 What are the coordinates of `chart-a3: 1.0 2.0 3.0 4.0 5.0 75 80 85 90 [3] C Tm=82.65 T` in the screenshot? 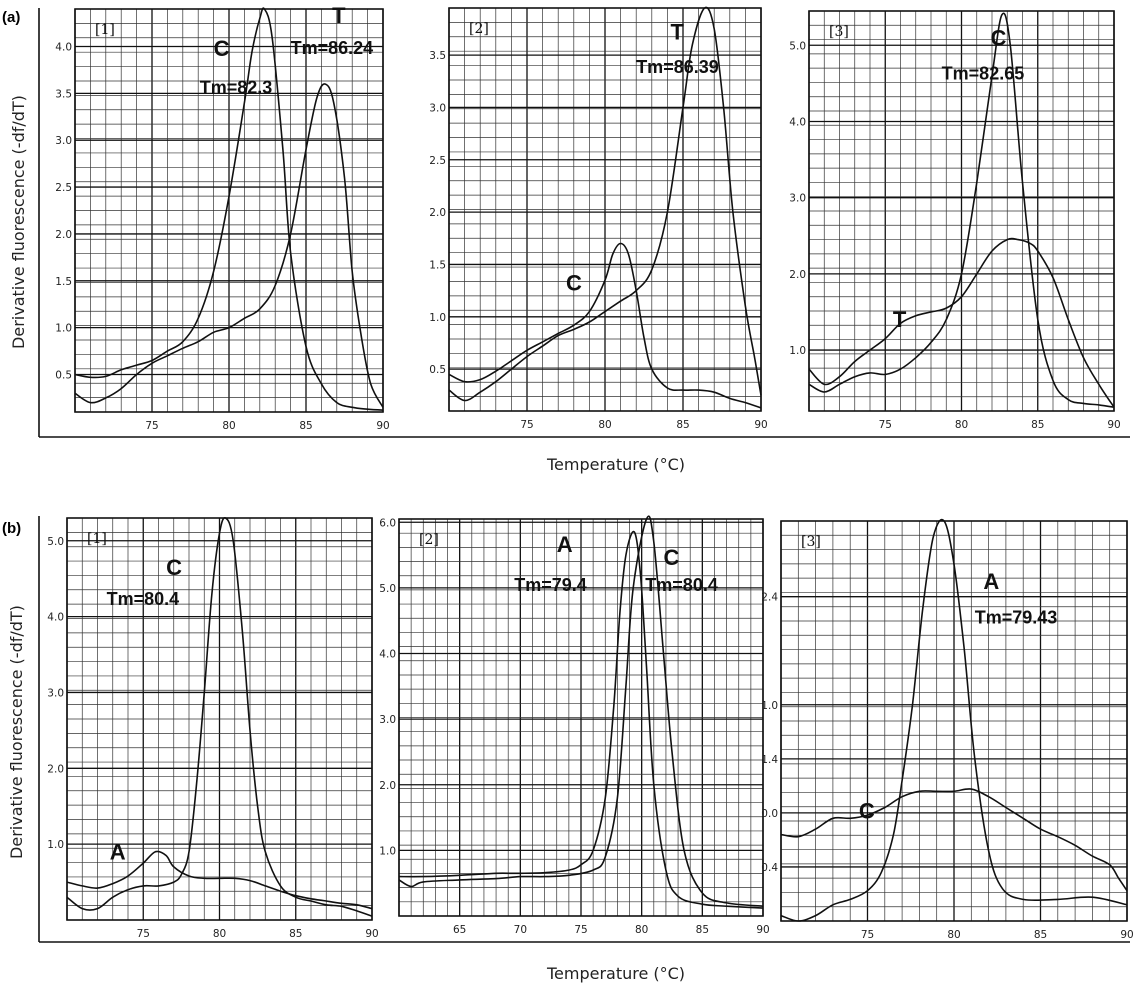 It's located at (955, 220).